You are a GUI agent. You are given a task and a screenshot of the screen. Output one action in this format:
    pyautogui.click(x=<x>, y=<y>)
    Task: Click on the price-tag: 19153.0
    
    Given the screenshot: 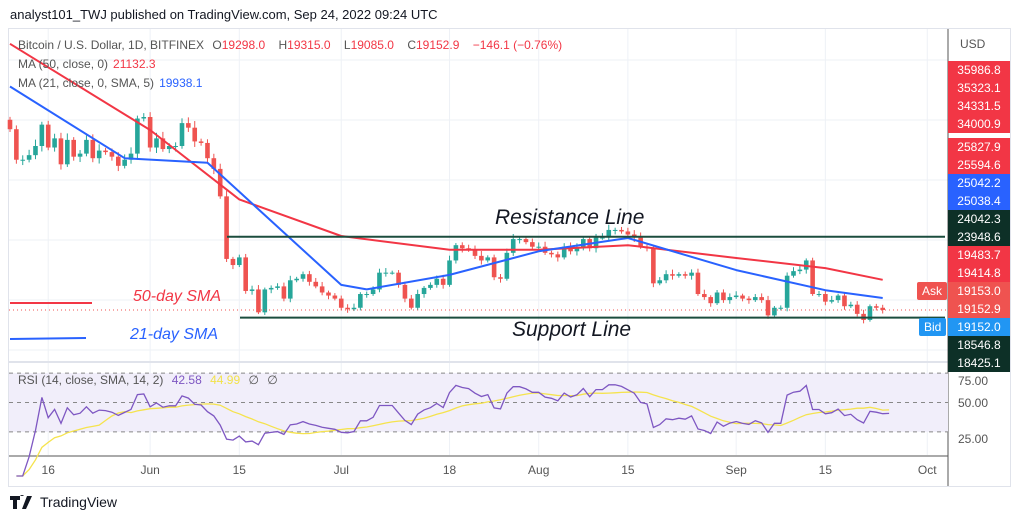 What is the action you would take?
    pyautogui.click(x=979, y=291)
    